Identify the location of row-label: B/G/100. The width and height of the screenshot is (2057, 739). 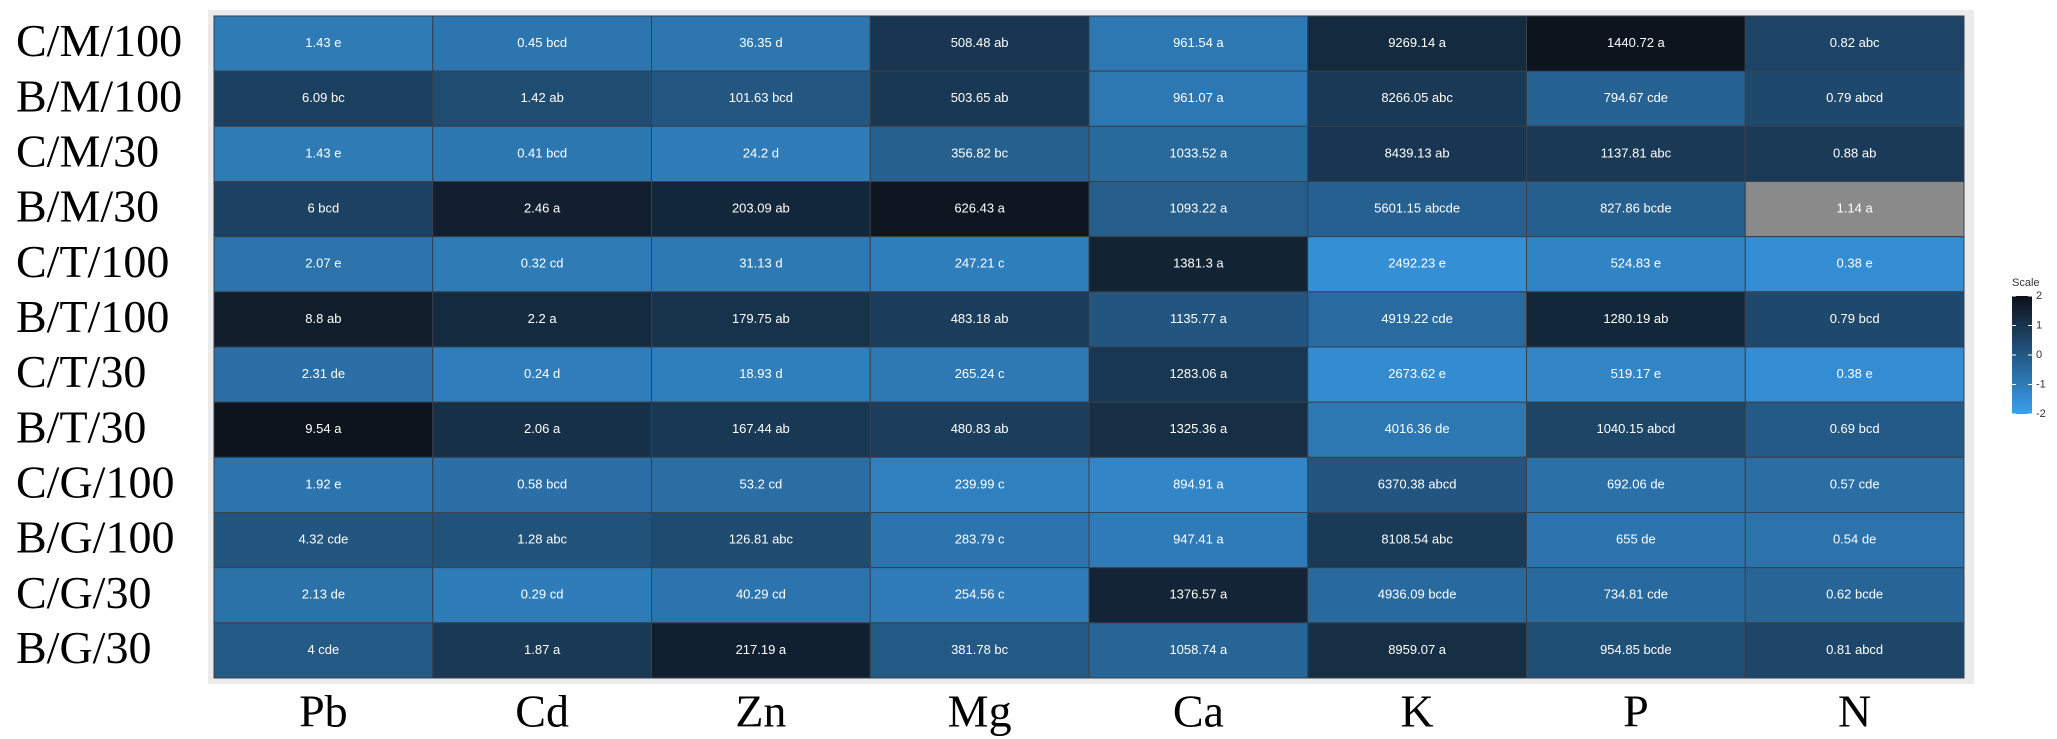
(95, 537).